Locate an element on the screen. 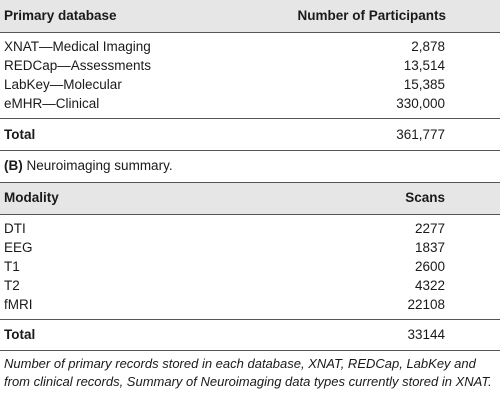  table-b-header-row: Modality Scans is located at coordinates (250, 198).